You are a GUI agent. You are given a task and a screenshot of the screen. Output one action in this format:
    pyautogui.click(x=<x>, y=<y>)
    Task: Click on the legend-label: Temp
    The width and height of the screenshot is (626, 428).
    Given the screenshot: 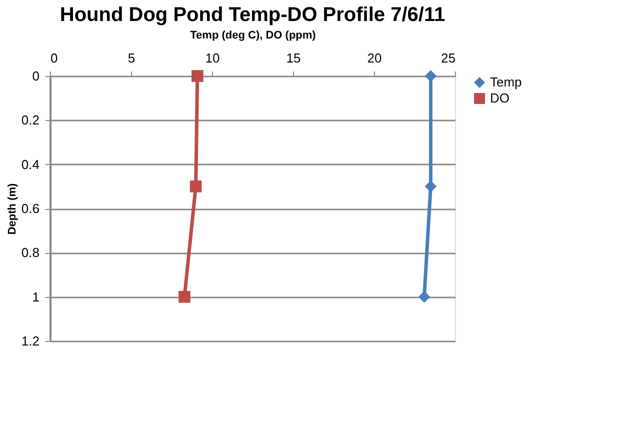 What is the action you would take?
    pyautogui.click(x=506, y=82)
    